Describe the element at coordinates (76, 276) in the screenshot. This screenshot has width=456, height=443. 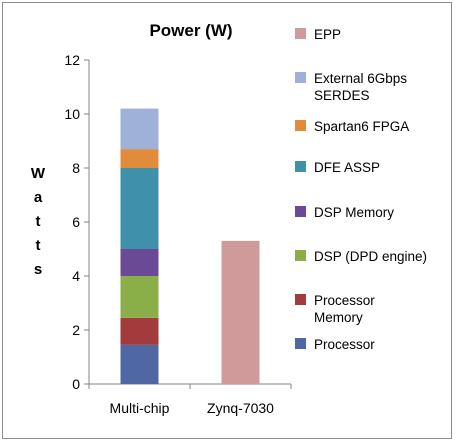
I see `y-tick-label: 4` at that location.